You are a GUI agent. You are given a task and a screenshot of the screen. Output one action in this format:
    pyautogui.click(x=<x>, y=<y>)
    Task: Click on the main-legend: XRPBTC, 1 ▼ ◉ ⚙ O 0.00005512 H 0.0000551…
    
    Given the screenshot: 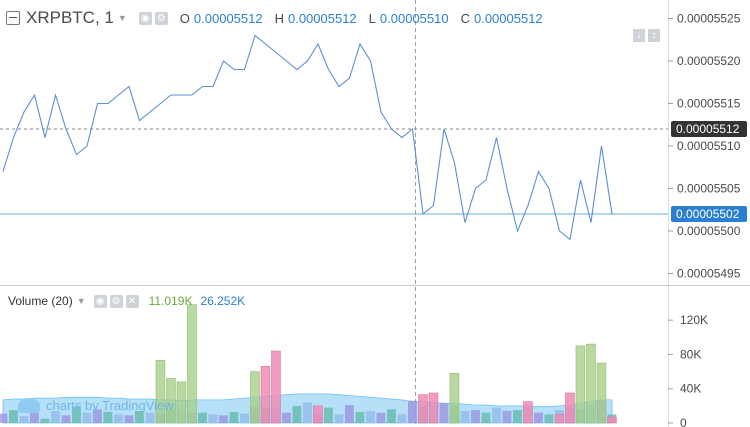 What is the action you would take?
    pyautogui.click(x=274, y=18)
    